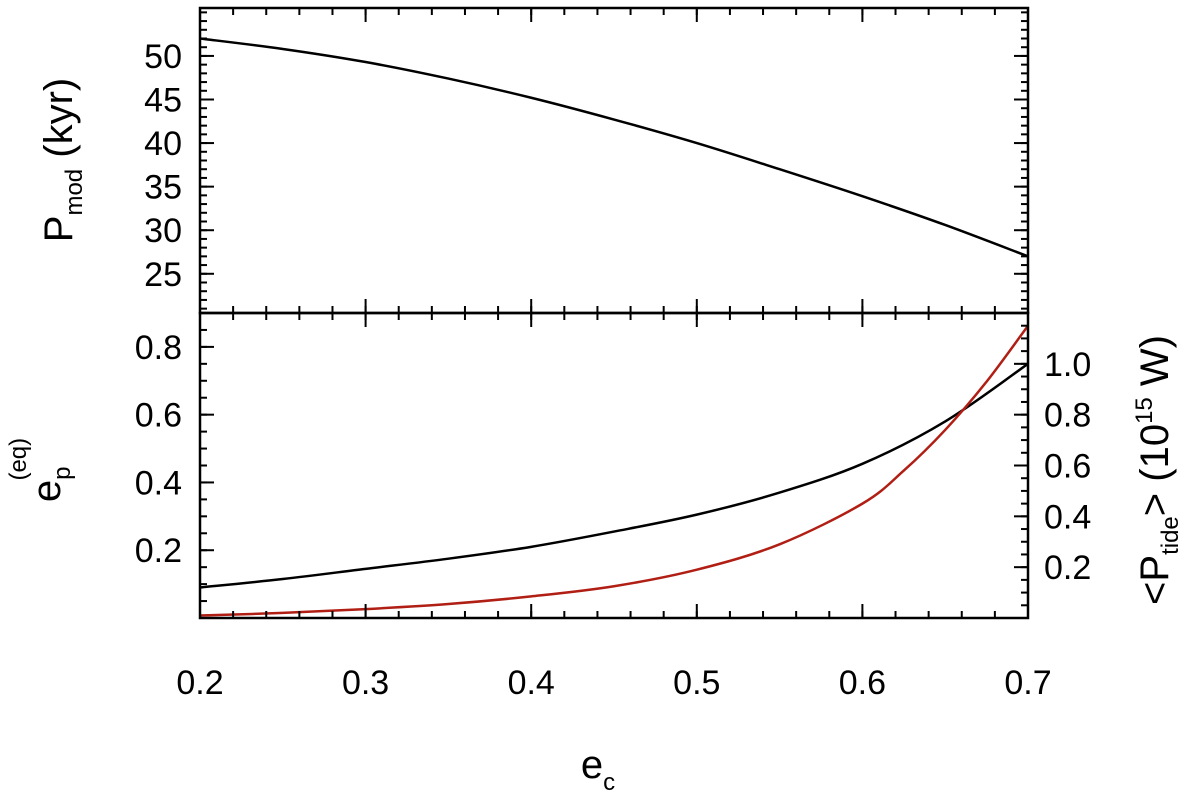 The height and width of the screenshot is (801, 1200). Describe the element at coordinates (163, 188) in the screenshot. I see `top-y-tick-label: 35` at that location.